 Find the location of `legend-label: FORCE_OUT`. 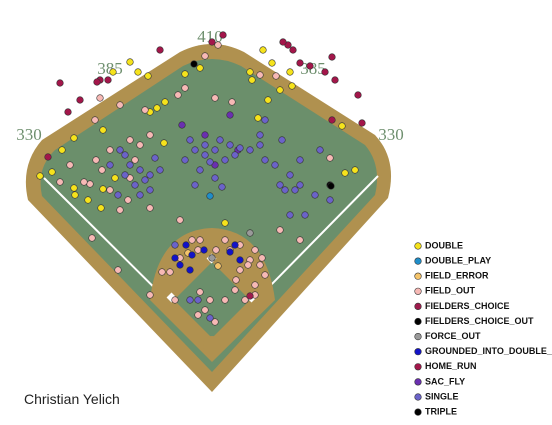

legend-label: FORCE_OUT is located at coordinates (453, 336).